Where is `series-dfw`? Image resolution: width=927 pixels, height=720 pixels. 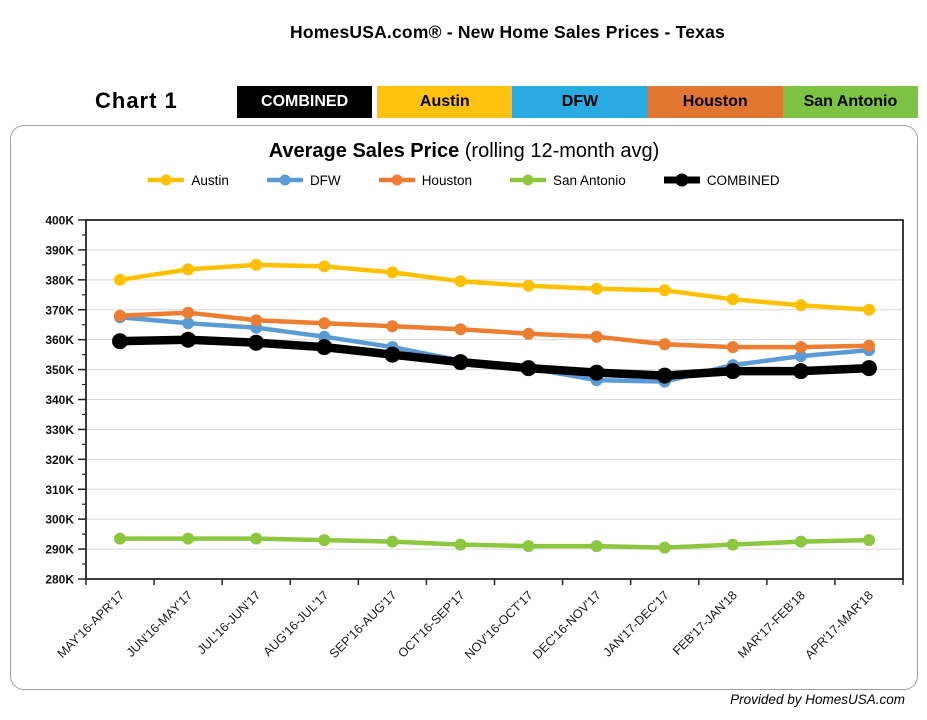
series-dfw is located at coordinates (494, 349).